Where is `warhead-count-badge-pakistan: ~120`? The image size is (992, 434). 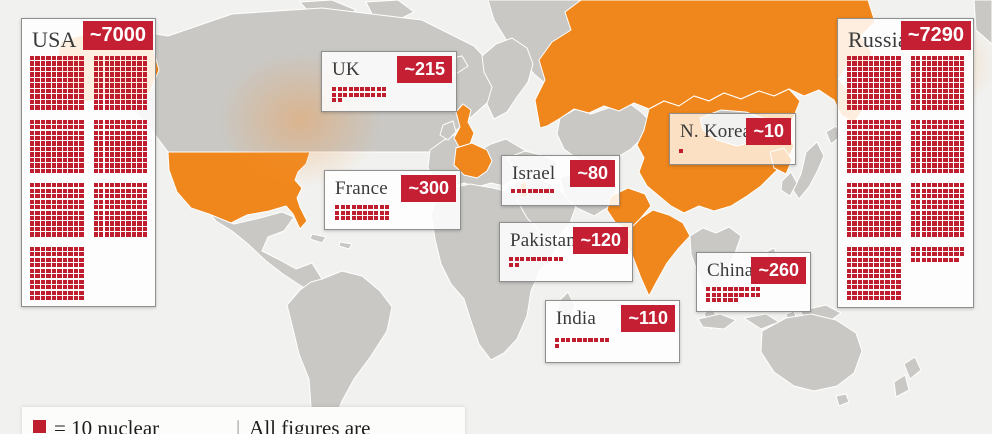
warhead-count-badge-pakistan: ~120 is located at coordinates (600, 240).